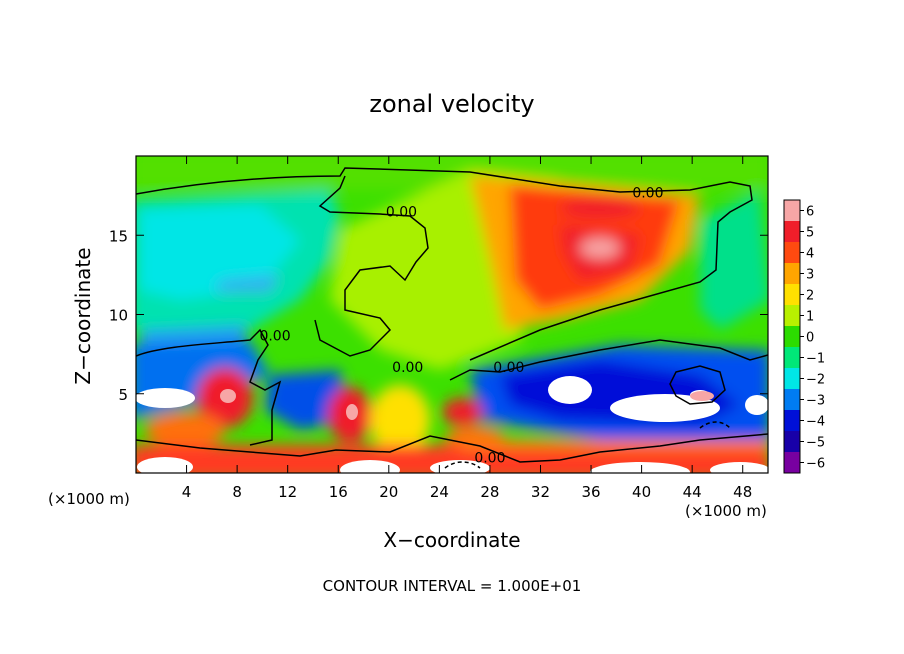 Image resolution: width=904 pixels, height=654 pixels. What do you see at coordinates (734, 260) in the screenshot?
I see `field-right-cyan` at bounding box center [734, 260].